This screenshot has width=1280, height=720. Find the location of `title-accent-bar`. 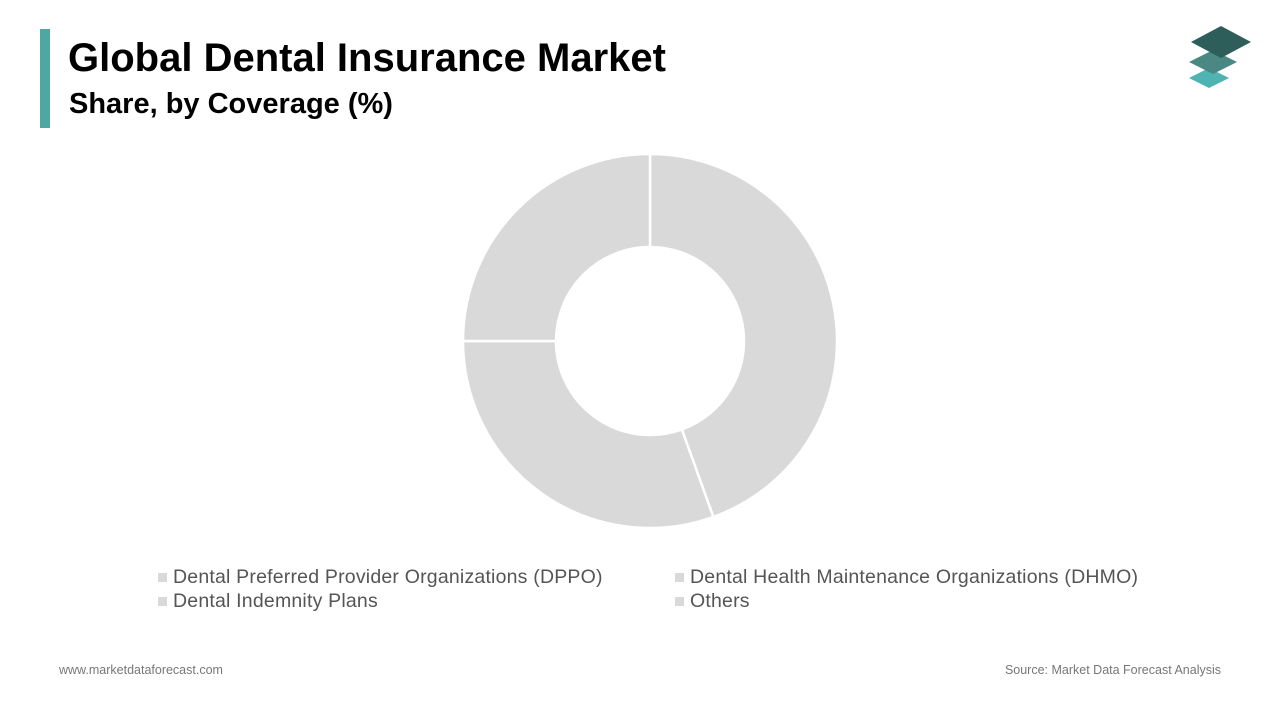

title-accent-bar is located at coordinates (45, 78).